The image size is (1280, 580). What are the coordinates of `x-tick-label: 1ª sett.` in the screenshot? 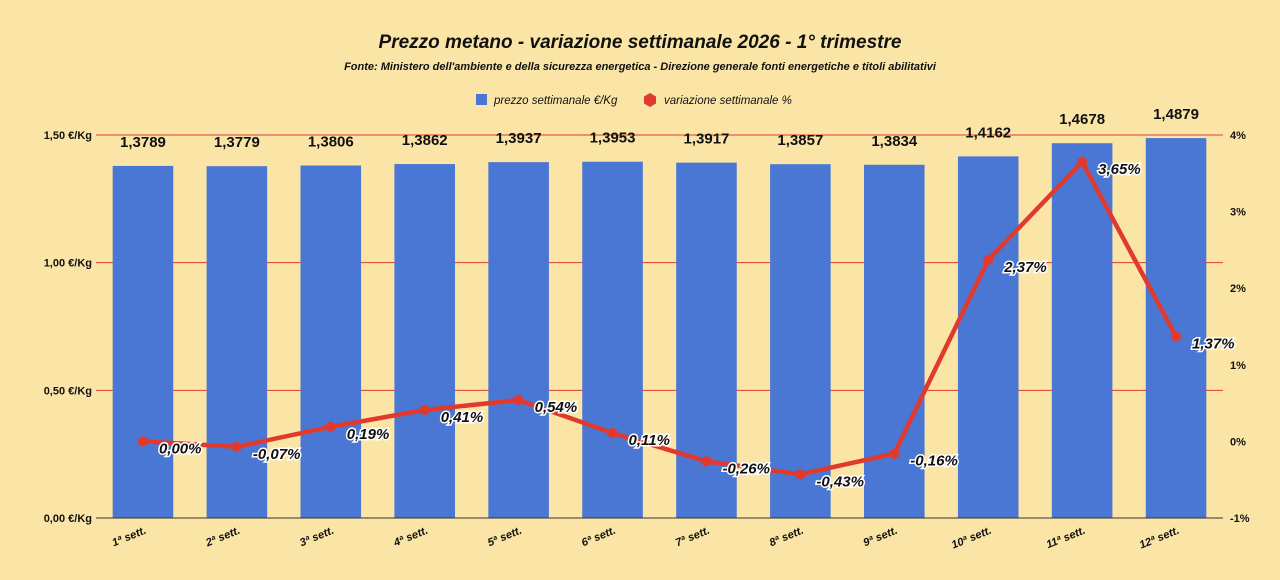 It's located at (129, 537).